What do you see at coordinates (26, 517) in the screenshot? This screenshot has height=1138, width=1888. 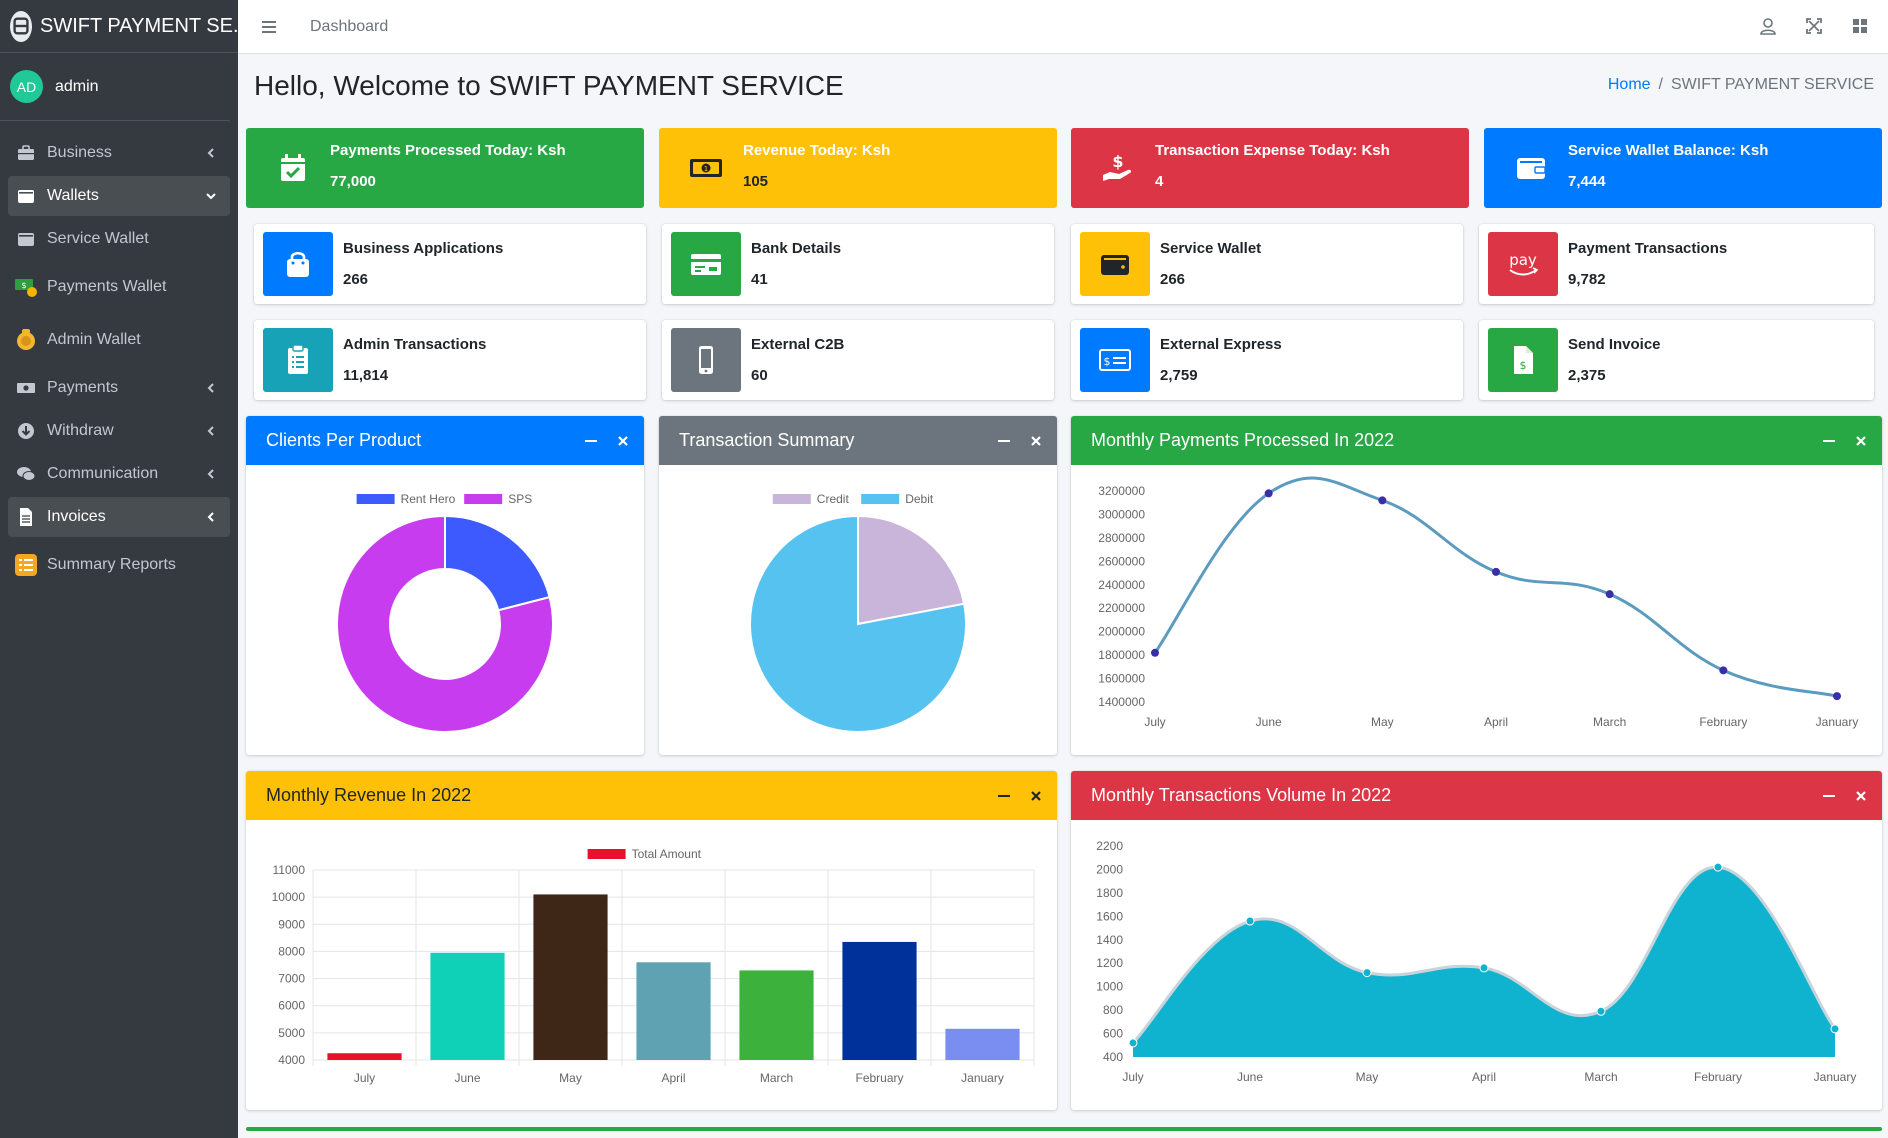 I see `invoice-icon` at bounding box center [26, 517].